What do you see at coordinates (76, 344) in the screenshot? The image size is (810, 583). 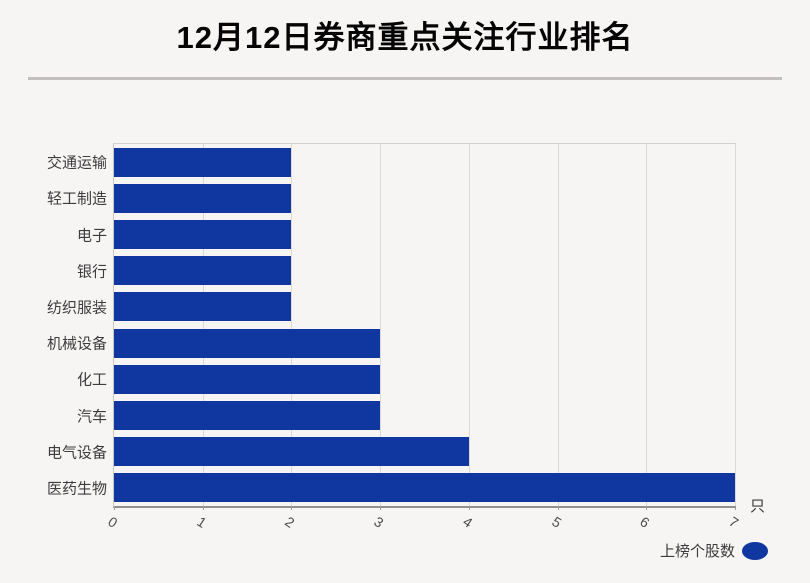 I see `category-label: 机械设备` at bounding box center [76, 344].